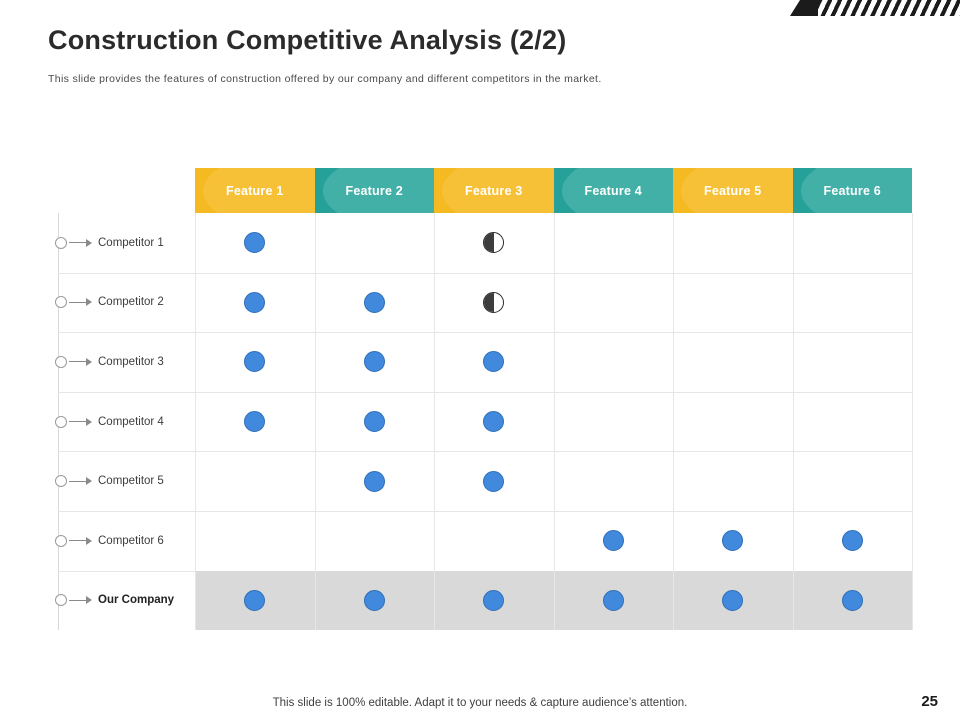  What do you see at coordinates (374, 190) in the screenshot?
I see `column-header-label: Feature 2` at bounding box center [374, 190].